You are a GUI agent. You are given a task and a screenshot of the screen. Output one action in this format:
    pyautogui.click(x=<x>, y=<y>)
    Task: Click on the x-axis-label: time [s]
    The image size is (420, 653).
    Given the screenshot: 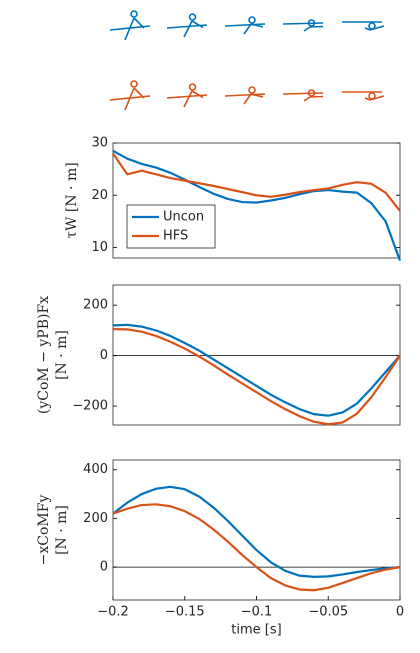 What is the action you would take?
    pyautogui.click(x=256, y=630)
    